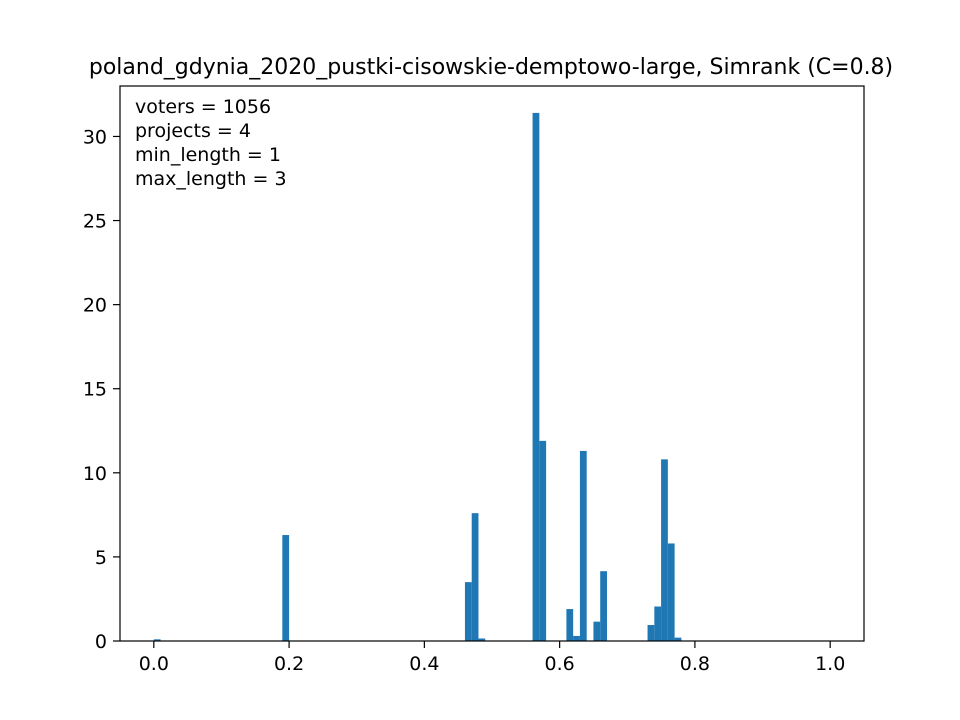  I want to click on x-tick-label: 1.0, so click(830, 664).